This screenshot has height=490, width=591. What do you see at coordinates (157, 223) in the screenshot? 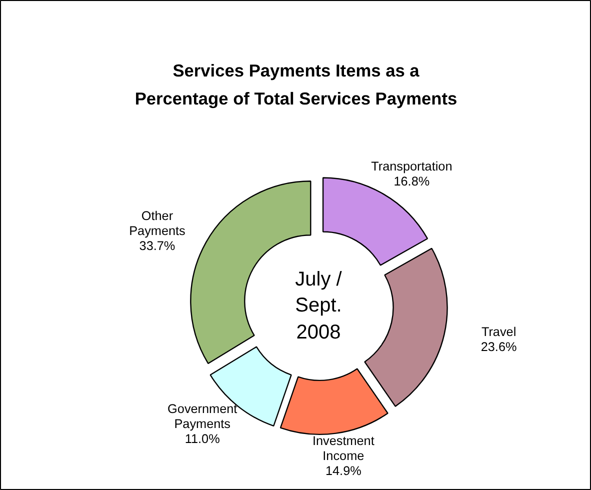
I see `slice-label: Other Payments` at bounding box center [157, 223].